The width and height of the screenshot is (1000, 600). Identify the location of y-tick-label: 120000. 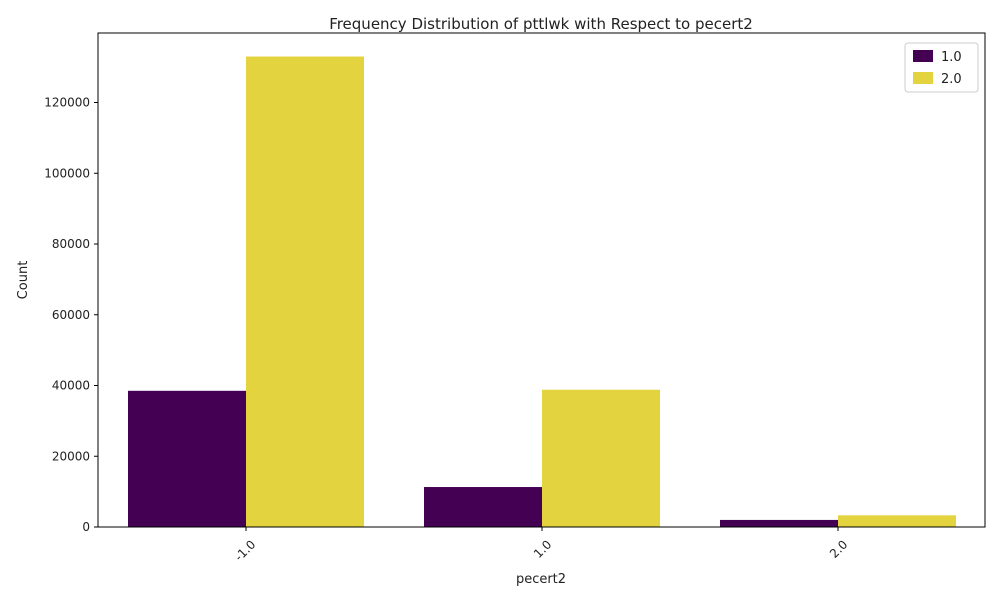
(67, 103).